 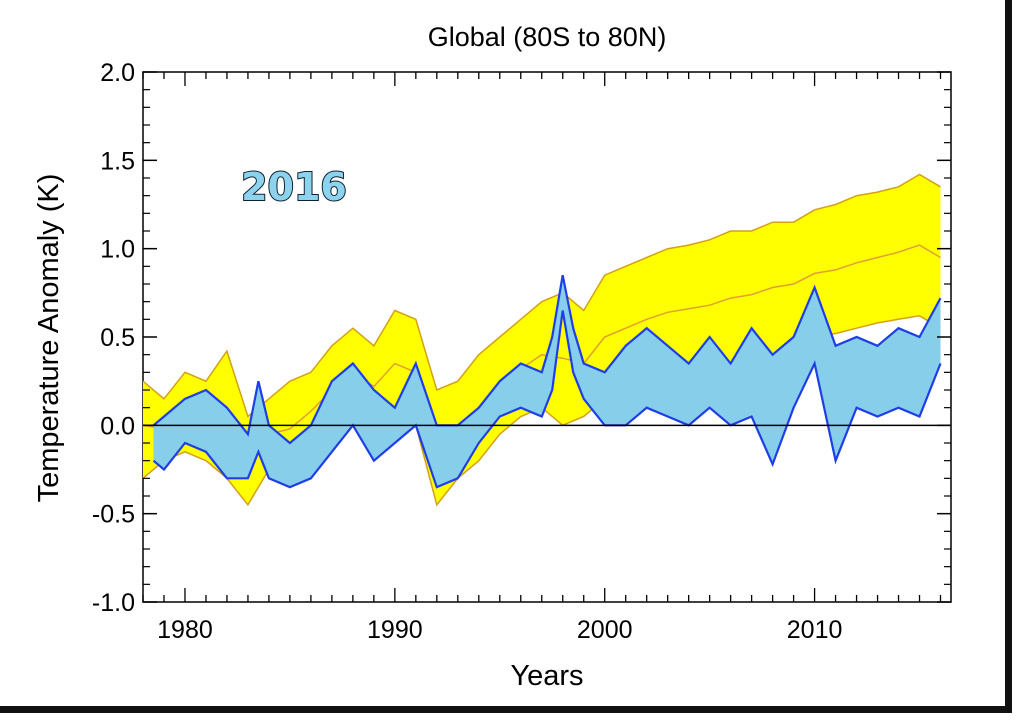 What do you see at coordinates (117, 73) in the screenshot?
I see `y-tick-label: 2.0` at bounding box center [117, 73].